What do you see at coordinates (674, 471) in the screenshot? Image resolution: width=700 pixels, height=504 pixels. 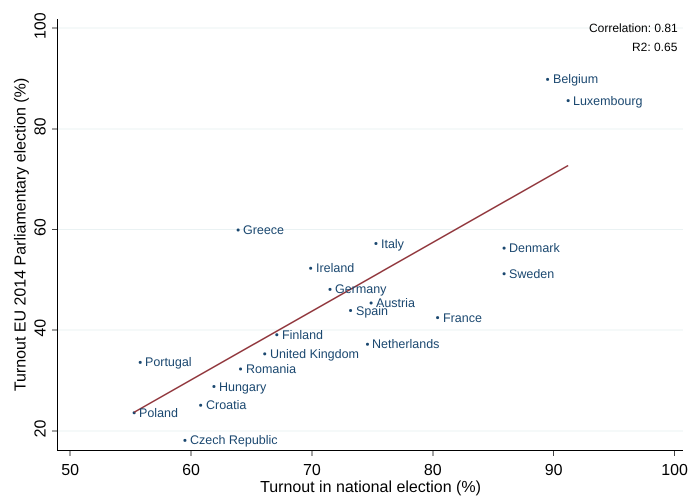 I see `x-tick-label: 100` at bounding box center [674, 471].